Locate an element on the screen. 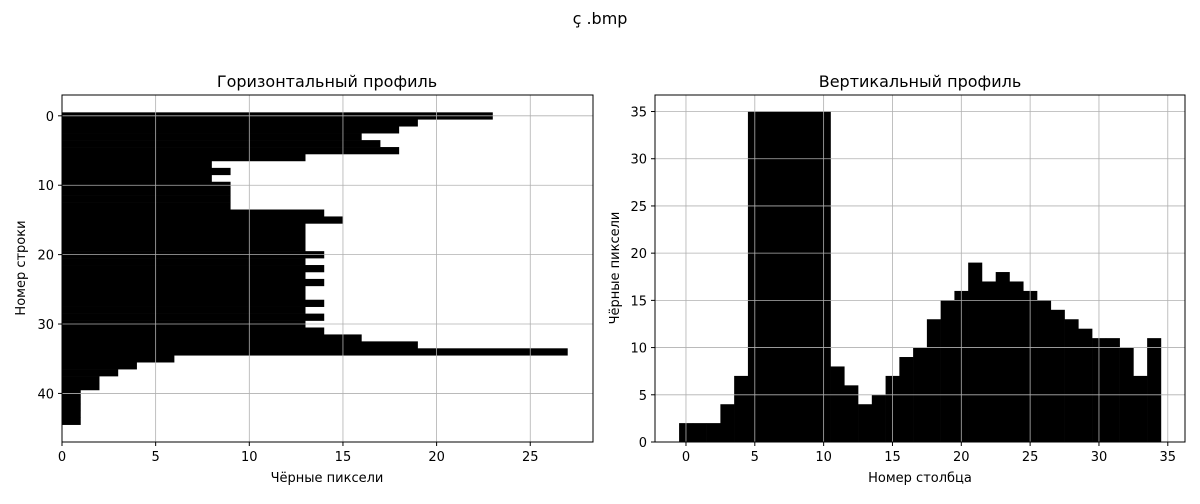  chart-title: Вертикальный профиль is located at coordinates (920, 81).